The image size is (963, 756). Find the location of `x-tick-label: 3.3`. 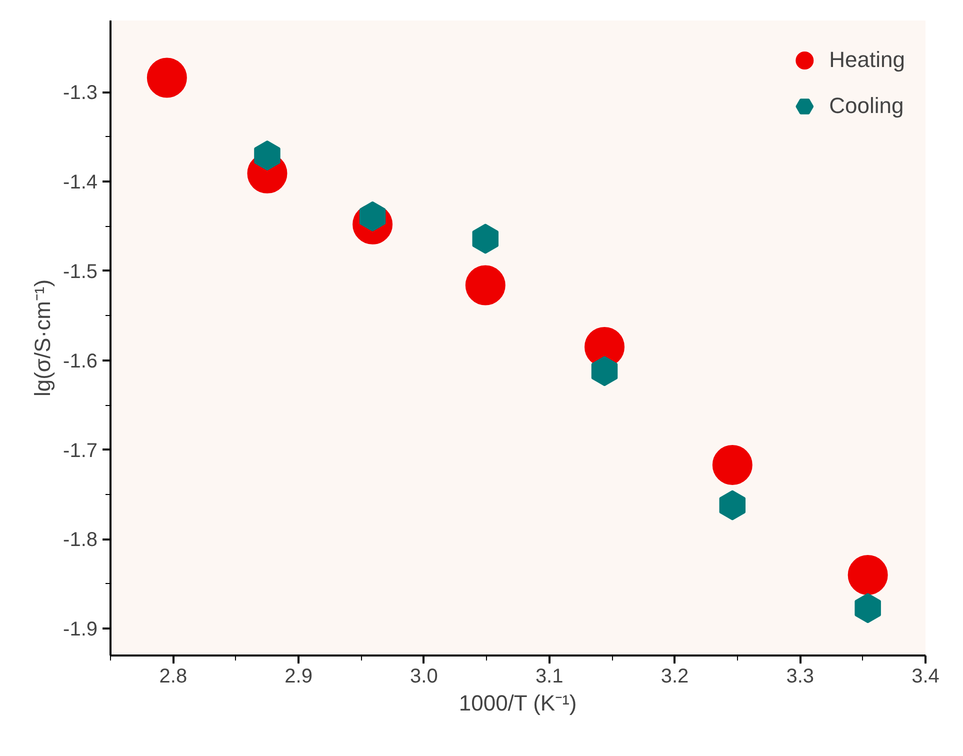

x-tick-label: 3.3 is located at coordinates (800, 677).